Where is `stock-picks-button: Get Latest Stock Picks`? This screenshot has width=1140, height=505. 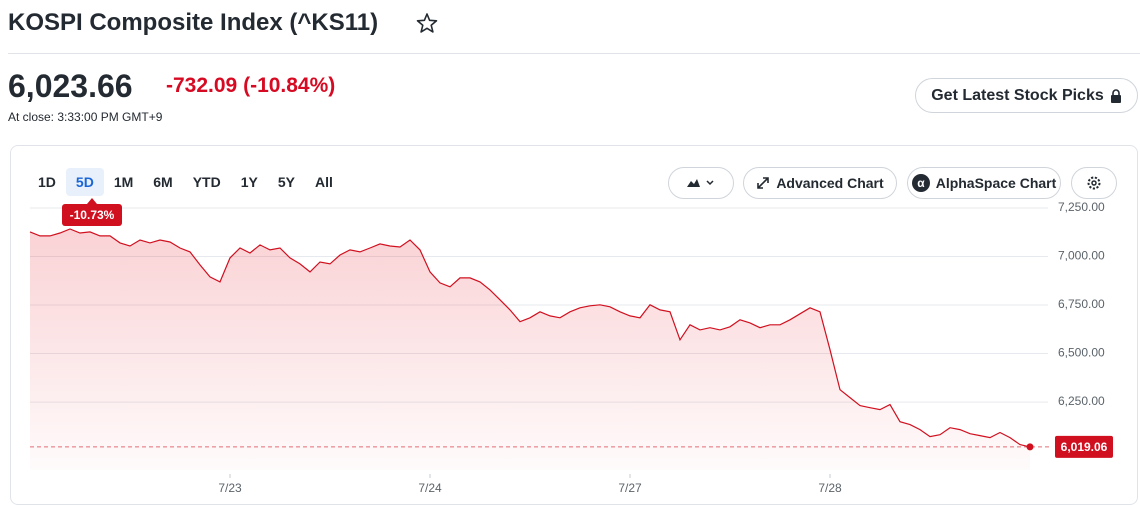
stock-picks-button: Get Latest Stock Picks is located at coordinates (1026, 95).